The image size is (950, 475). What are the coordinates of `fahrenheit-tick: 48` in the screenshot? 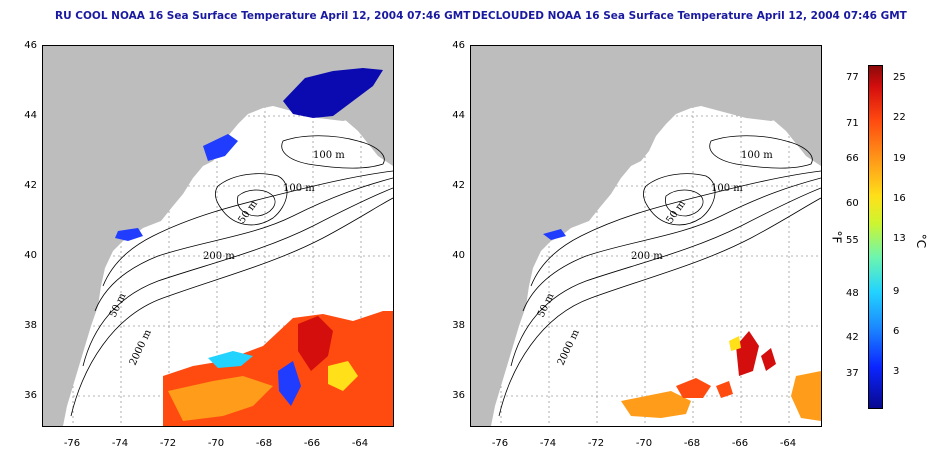 It's located at (852, 293).